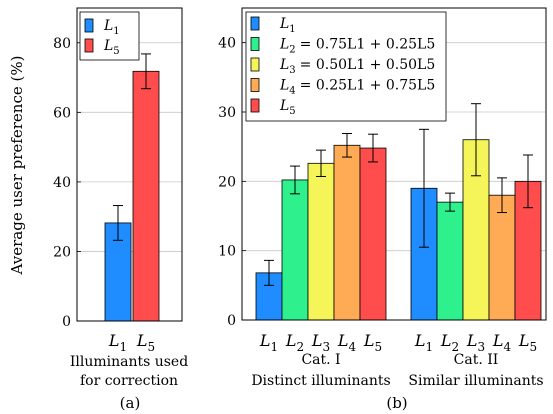 This screenshot has width=553, height=414. What do you see at coordinates (129, 362) in the screenshot?
I see `x-axis-title-a-line1: Illuminants used` at bounding box center [129, 362].